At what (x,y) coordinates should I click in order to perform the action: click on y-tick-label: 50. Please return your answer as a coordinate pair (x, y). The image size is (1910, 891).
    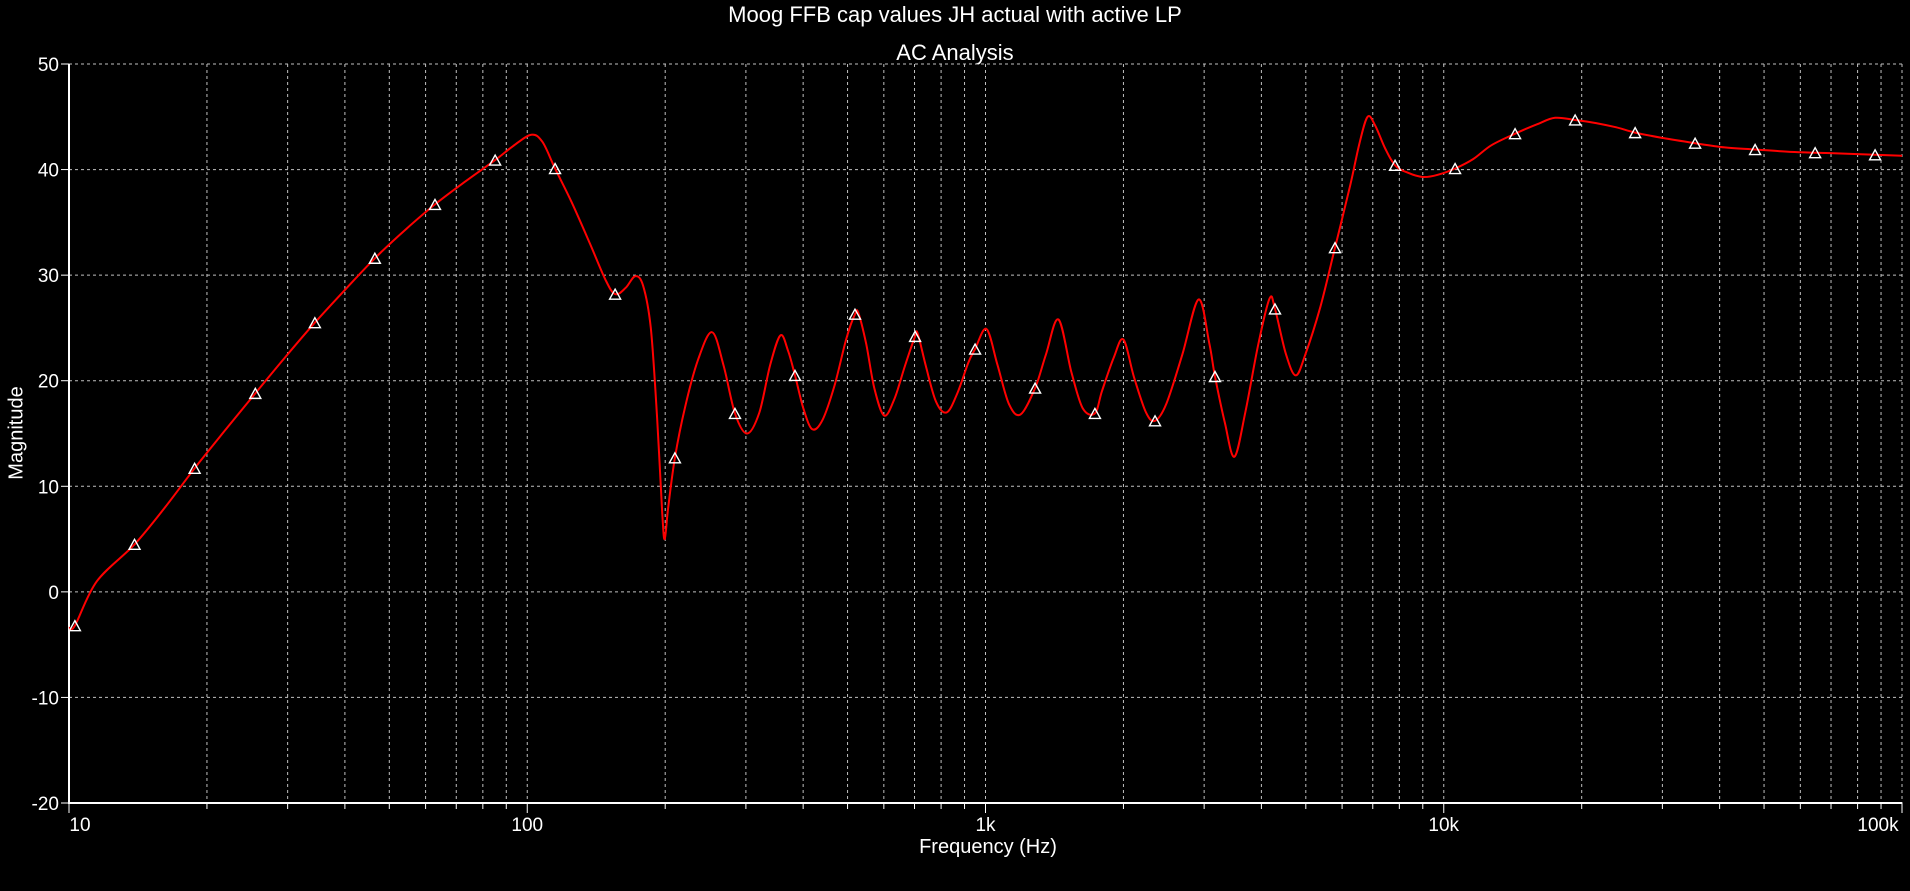
    Looking at the image, I should click on (48, 65).